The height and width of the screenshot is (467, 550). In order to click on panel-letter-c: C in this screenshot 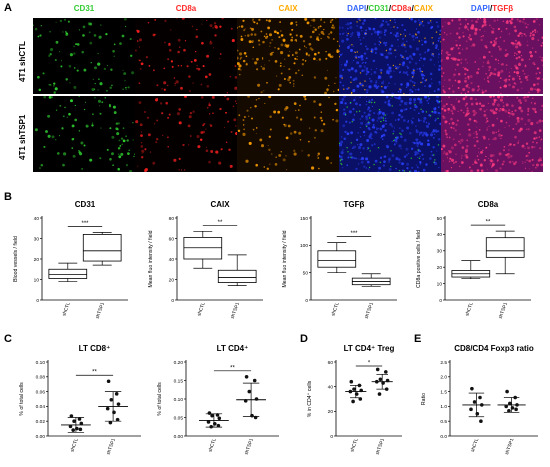, I will do `click(8, 339)`.